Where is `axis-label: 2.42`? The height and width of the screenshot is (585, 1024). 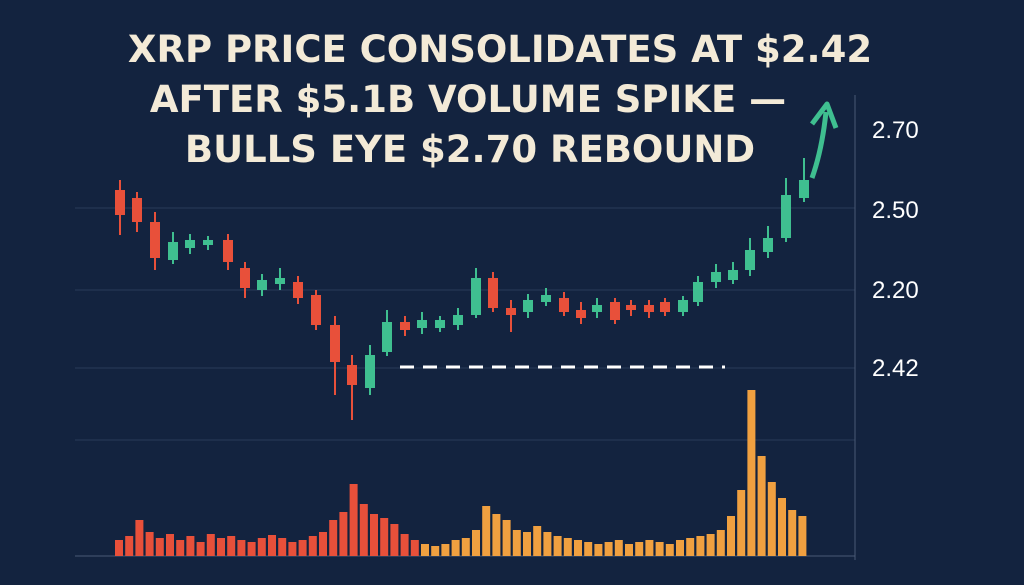 axis-label: 2.42 is located at coordinates (895, 368).